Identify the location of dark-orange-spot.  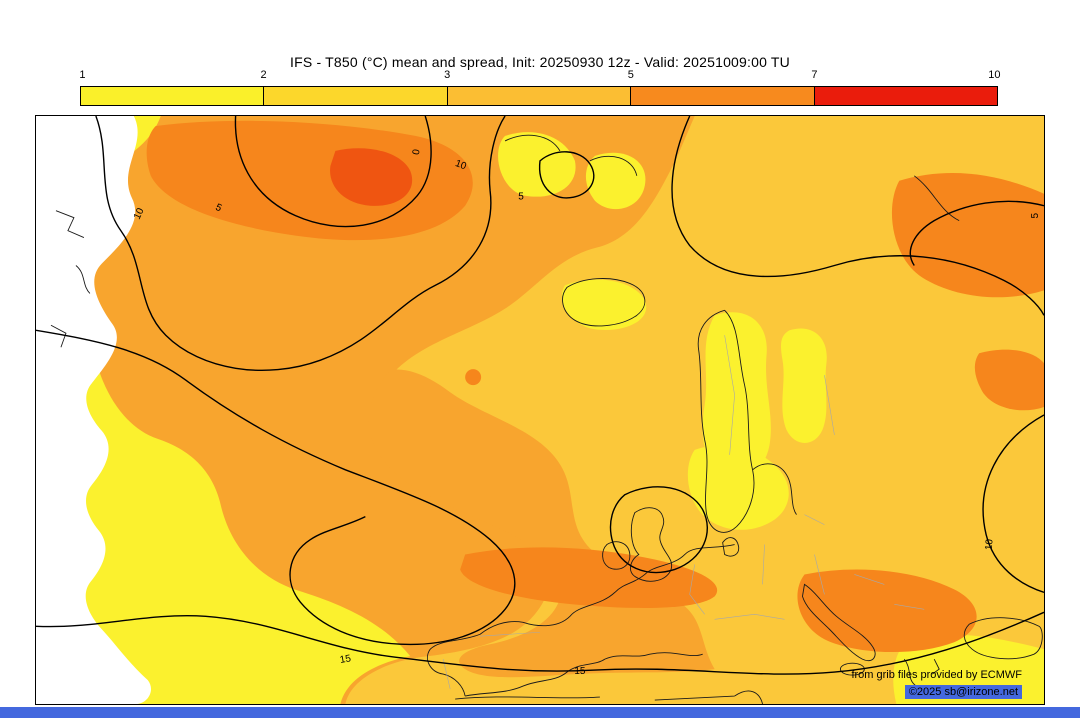
(473, 377).